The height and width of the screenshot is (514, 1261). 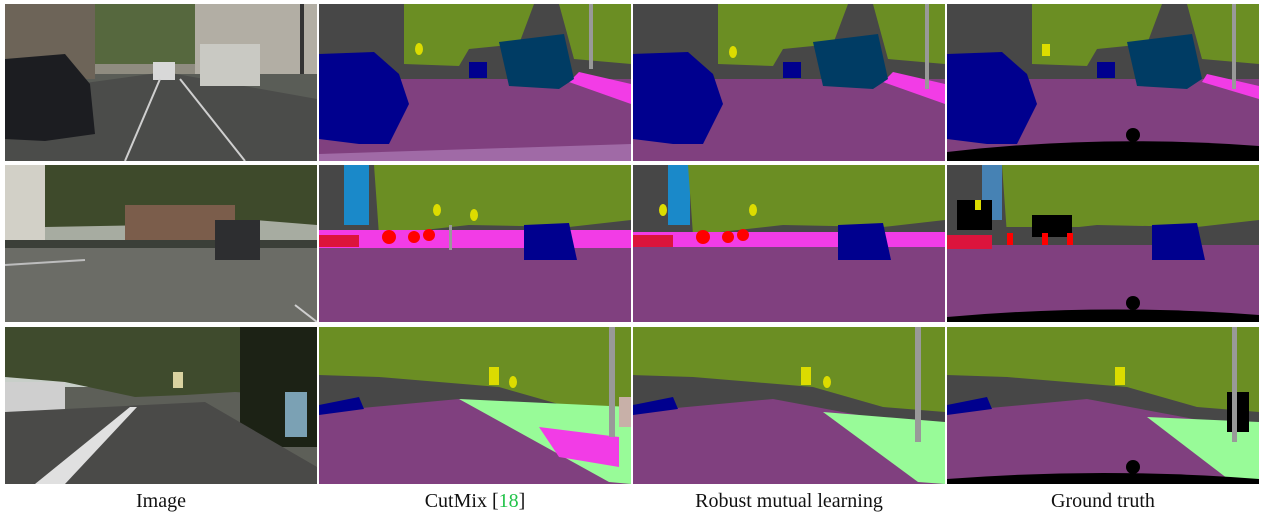 What do you see at coordinates (161, 82) in the screenshot?
I see `row1-image` at bounding box center [161, 82].